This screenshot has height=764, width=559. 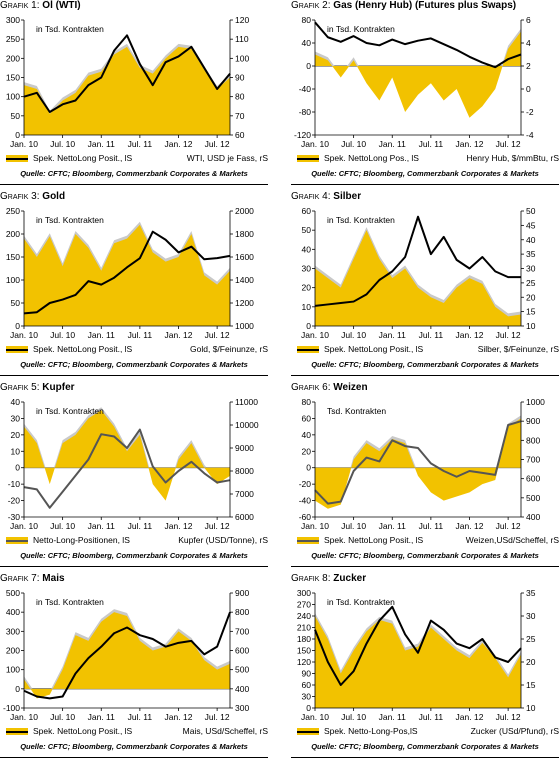 What do you see at coordinates (242, 651) in the screenshot?
I see `y-tick-right: 600` at bounding box center [242, 651].